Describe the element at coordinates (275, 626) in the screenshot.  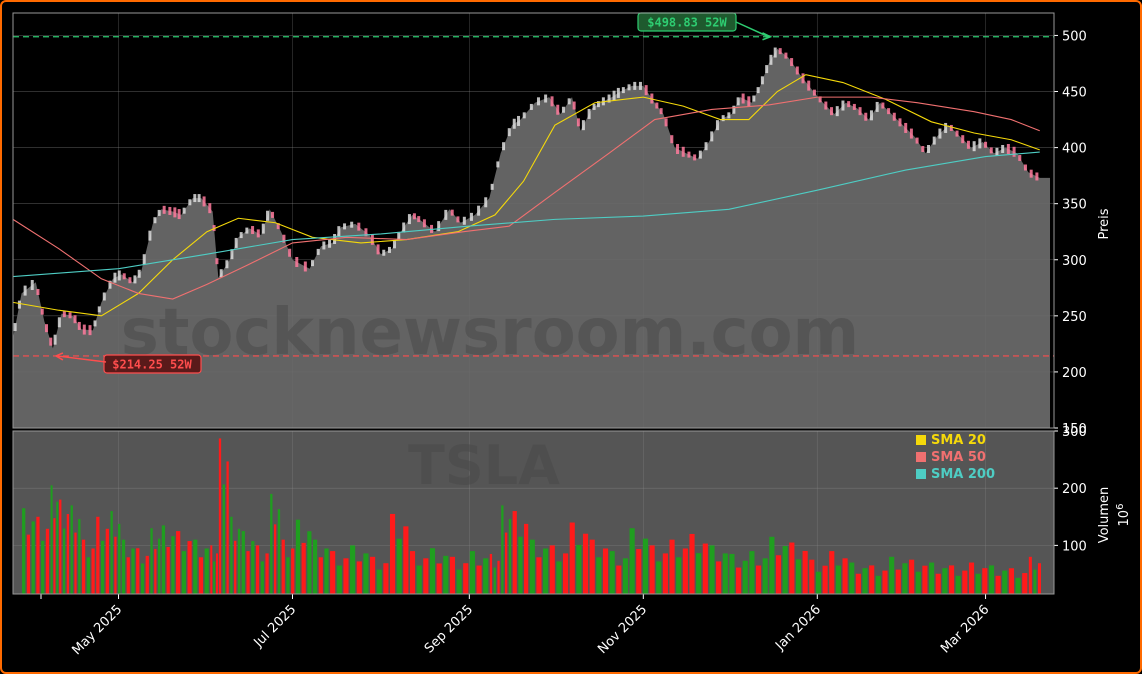
I see `date-tick-label: Jul 2025` at that location.